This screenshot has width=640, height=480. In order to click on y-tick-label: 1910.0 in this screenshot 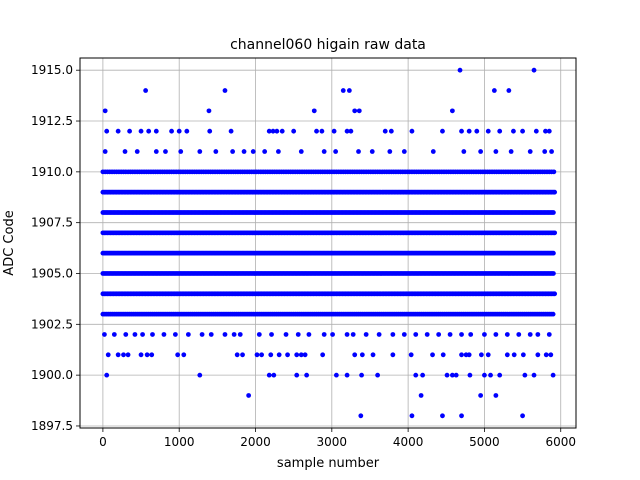, I will do `click(52, 172)`.